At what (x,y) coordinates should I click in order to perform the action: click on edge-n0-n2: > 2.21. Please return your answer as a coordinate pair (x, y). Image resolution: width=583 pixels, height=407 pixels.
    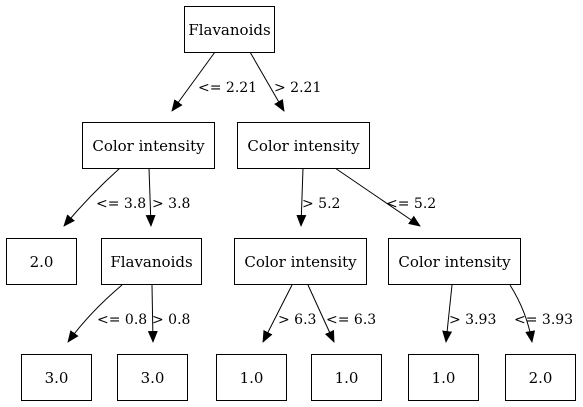
    Looking at the image, I should click on (285, 81).